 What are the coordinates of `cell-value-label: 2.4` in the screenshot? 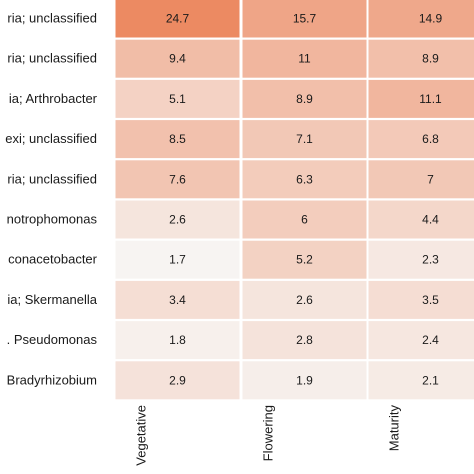 It's located at (430, 340).